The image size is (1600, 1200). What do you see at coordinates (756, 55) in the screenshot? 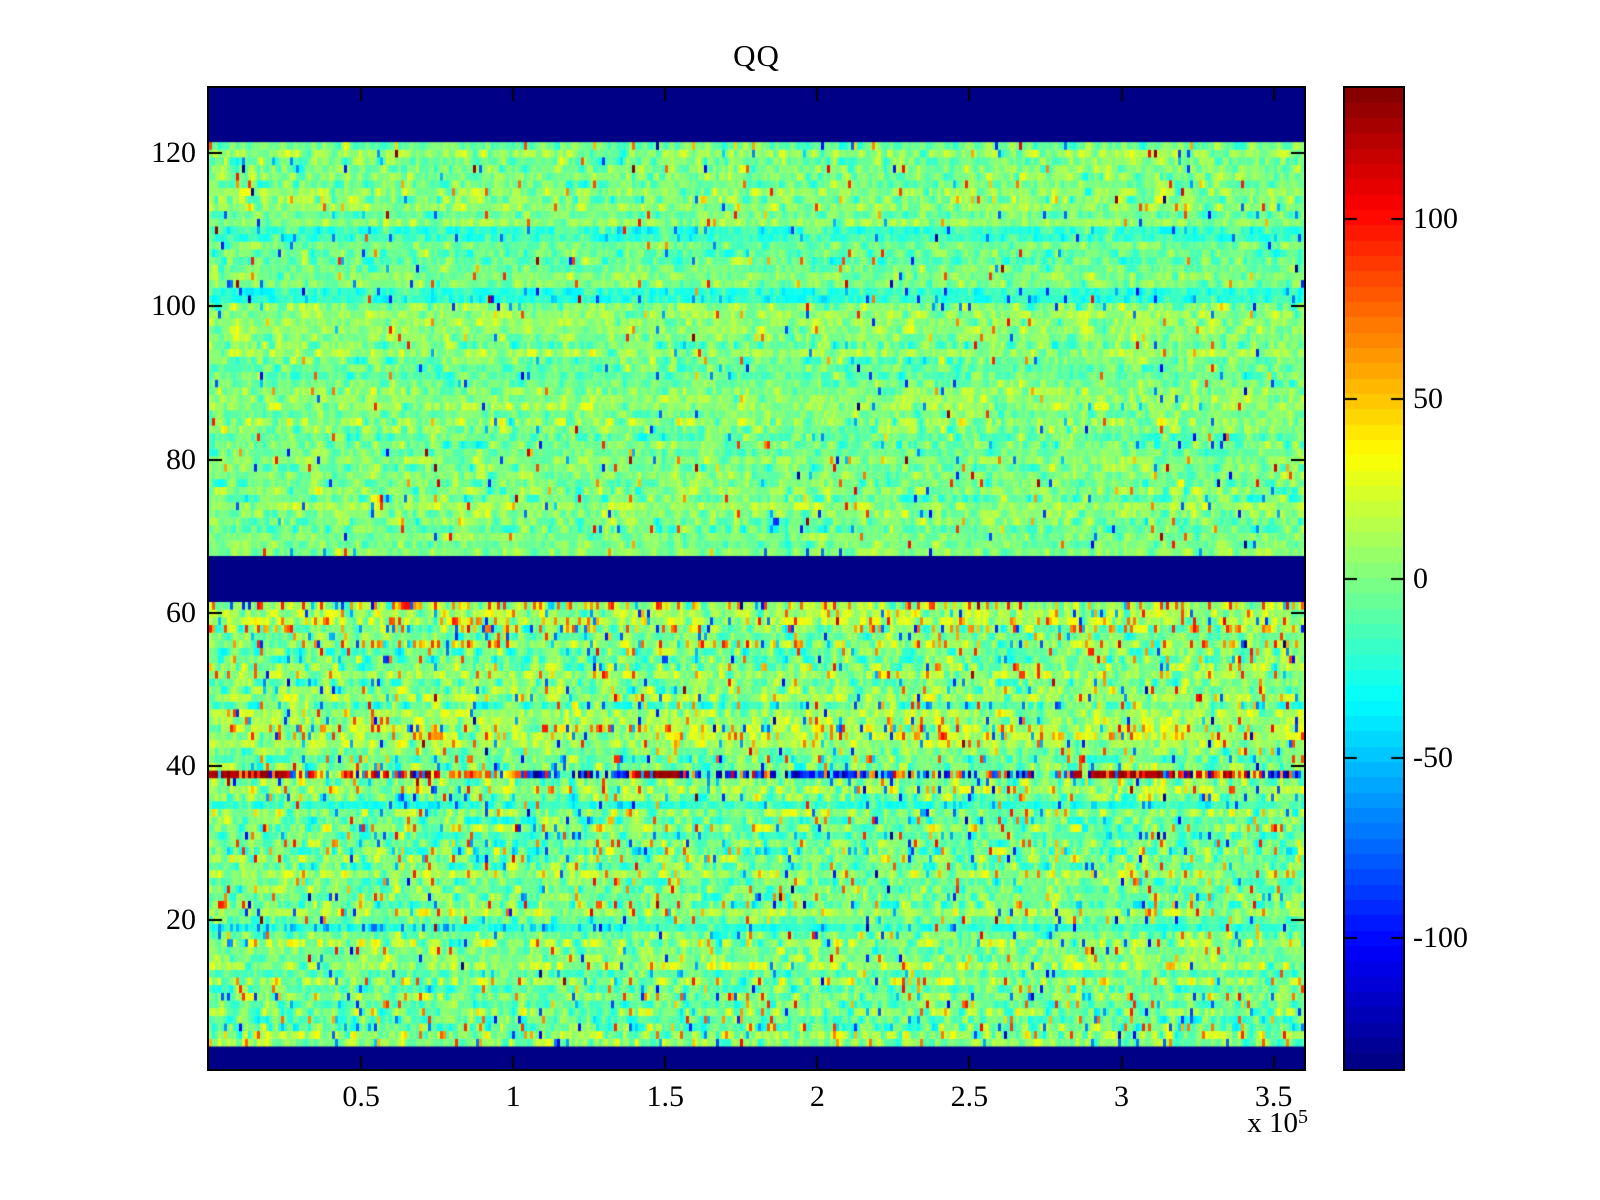
I see `plot-title: QQ` at bounding box center [756, 55].